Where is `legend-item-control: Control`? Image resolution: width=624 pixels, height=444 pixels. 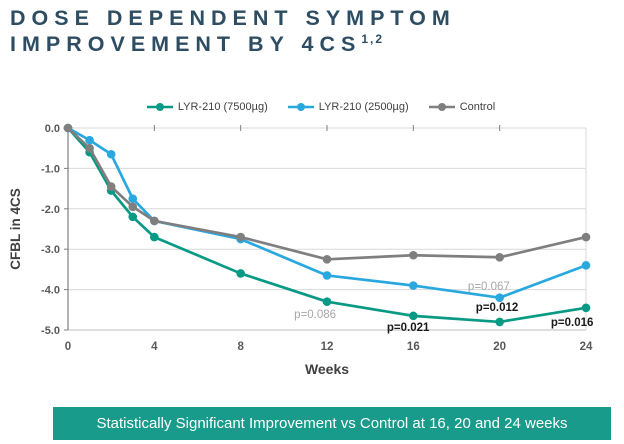
legend-item-control: Control is located at coordinates (462, 107).